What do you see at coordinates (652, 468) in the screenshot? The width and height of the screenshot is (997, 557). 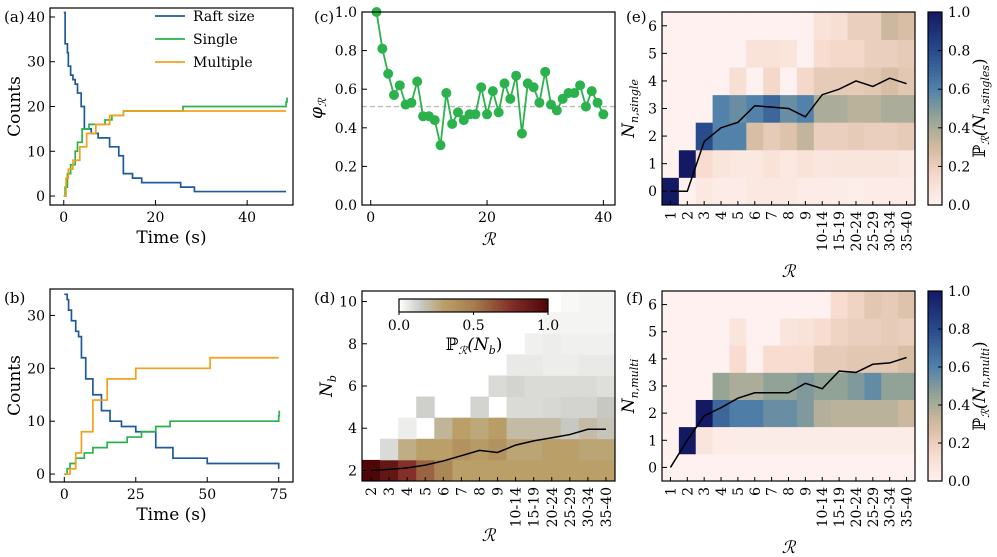 I see `f-ytick-label-0: 0` at bounding box center [652, 468].